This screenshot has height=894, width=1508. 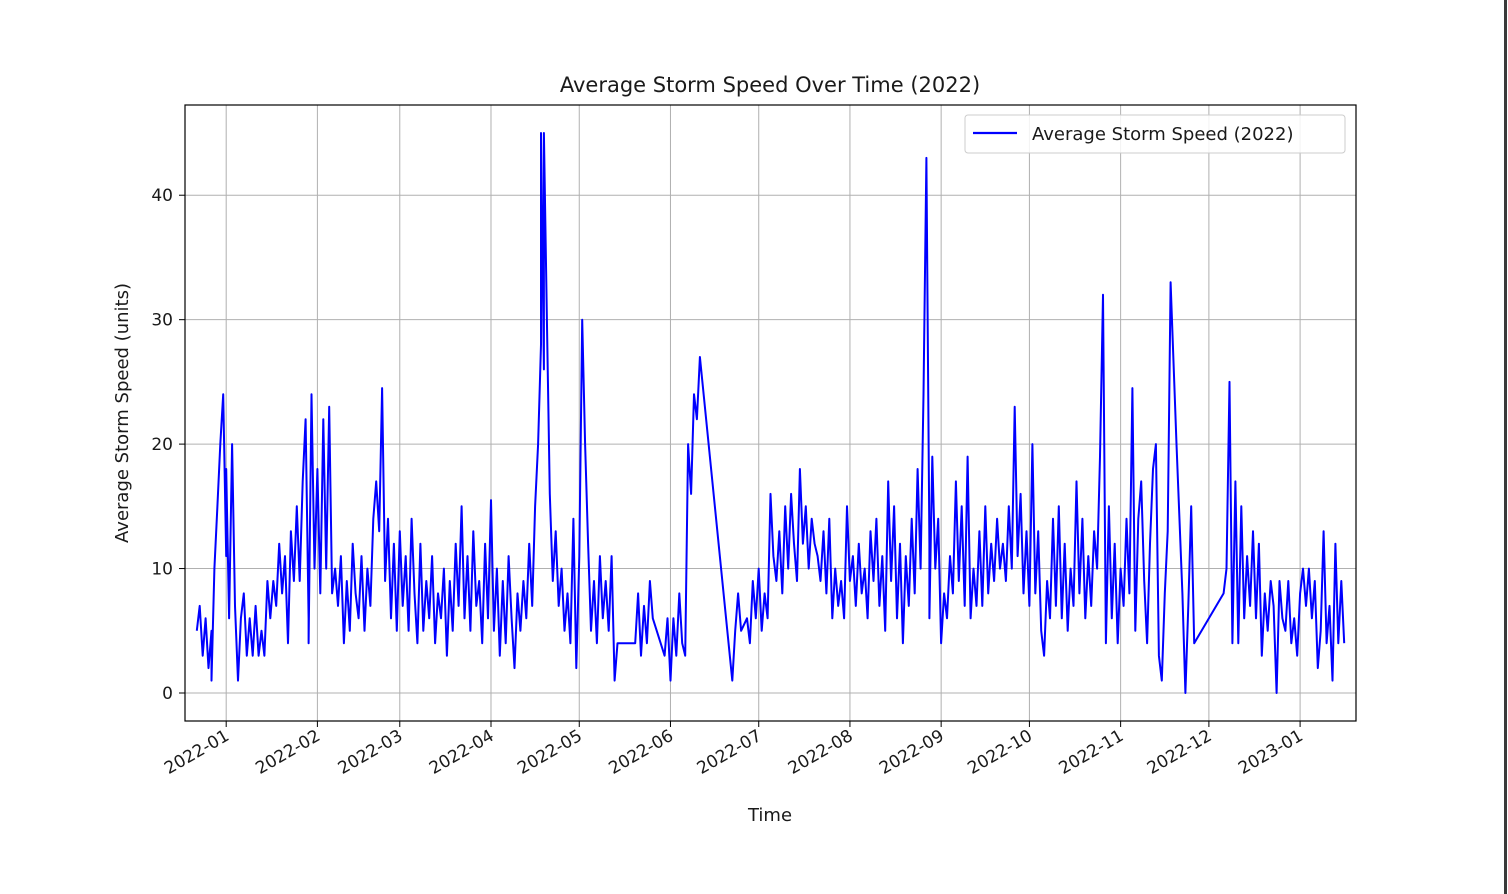 I want to click on y-axis-label: Average Storm Speed (units), so click(x=122, y=413).